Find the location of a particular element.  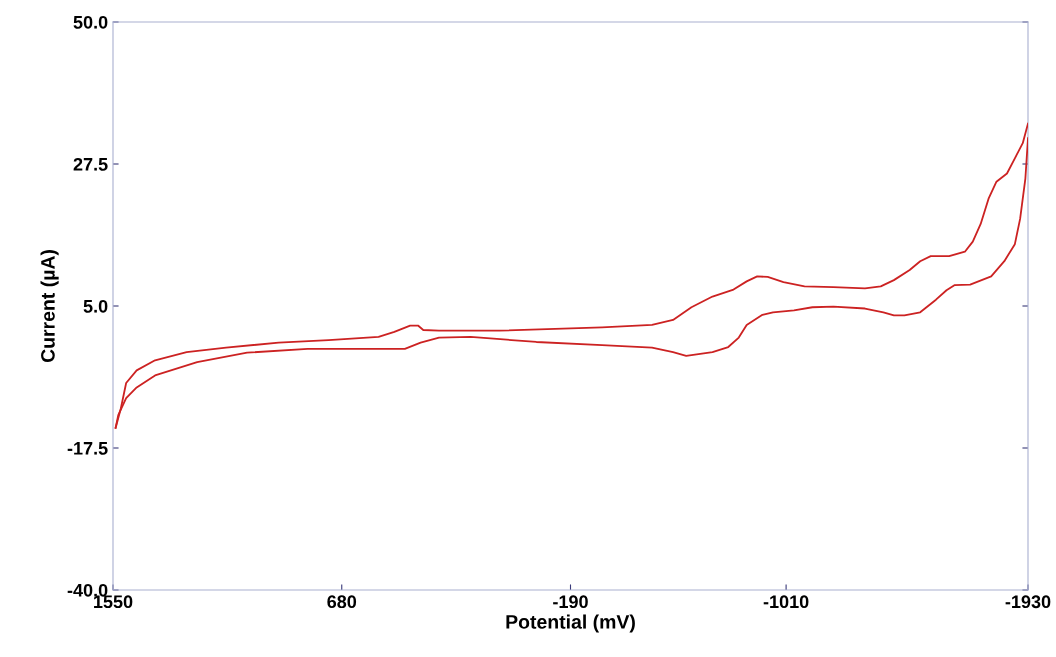

y-axis-title: Current (µA) is located at coordinates (49, 306).